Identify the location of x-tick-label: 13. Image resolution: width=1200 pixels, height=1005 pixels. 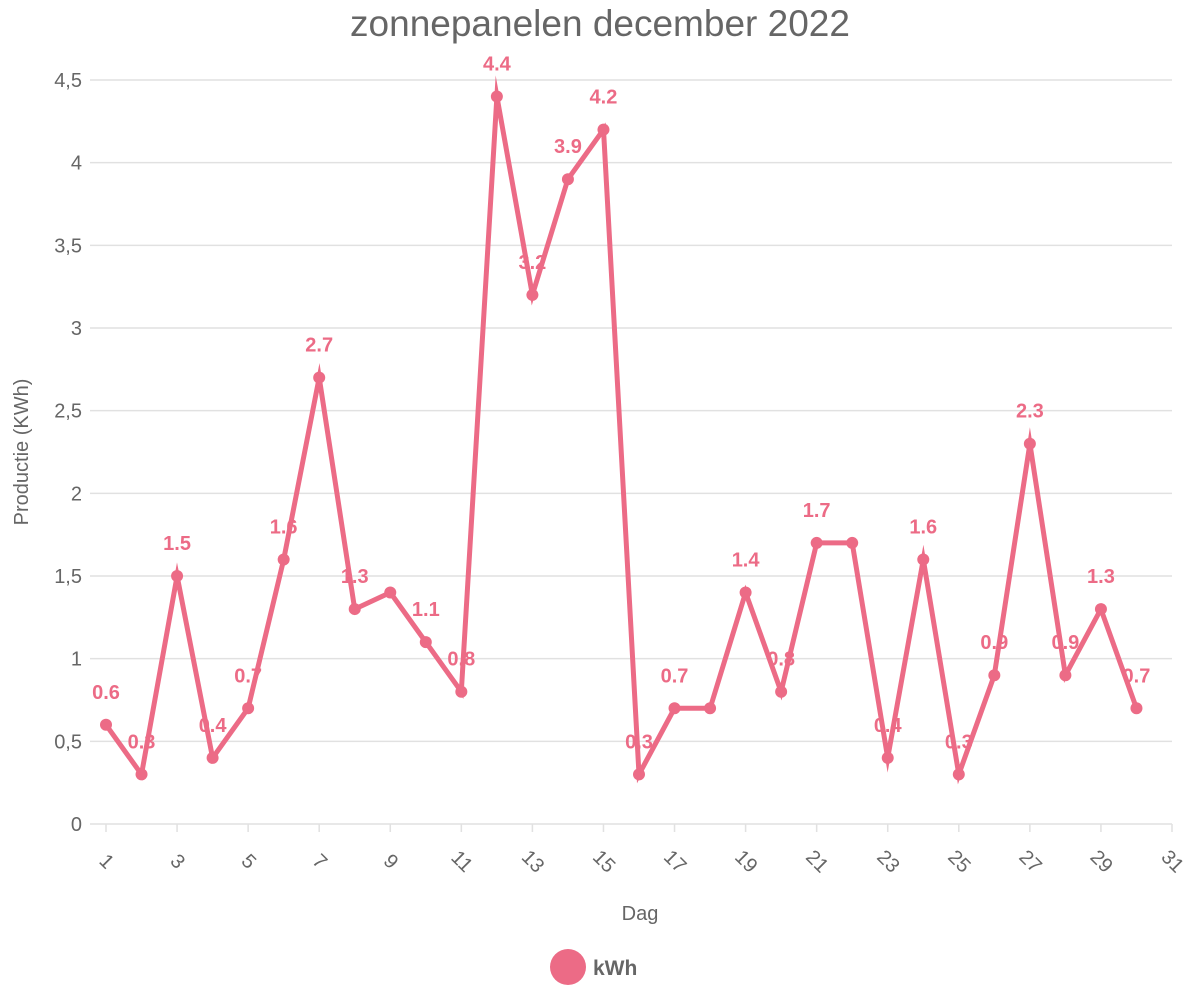
(532, 861).